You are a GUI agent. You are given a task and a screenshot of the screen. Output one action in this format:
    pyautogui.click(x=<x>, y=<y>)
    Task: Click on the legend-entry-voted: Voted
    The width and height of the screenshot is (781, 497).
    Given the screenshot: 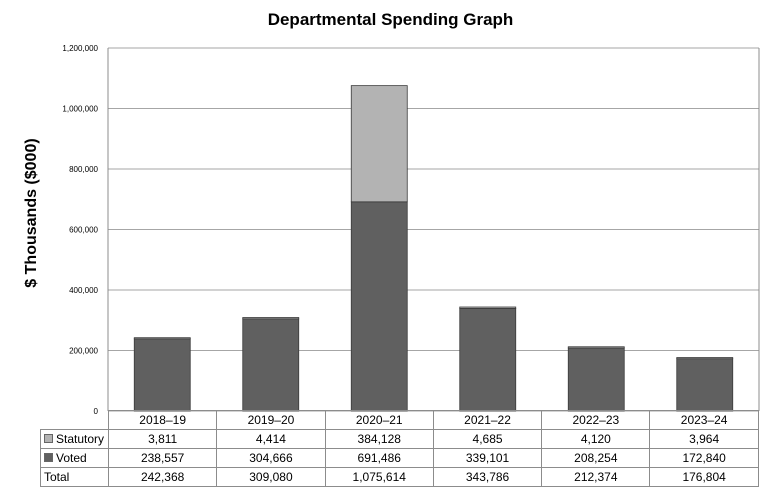 What is the action you would take?
    pyautogui.click(x=74, y=458)
    